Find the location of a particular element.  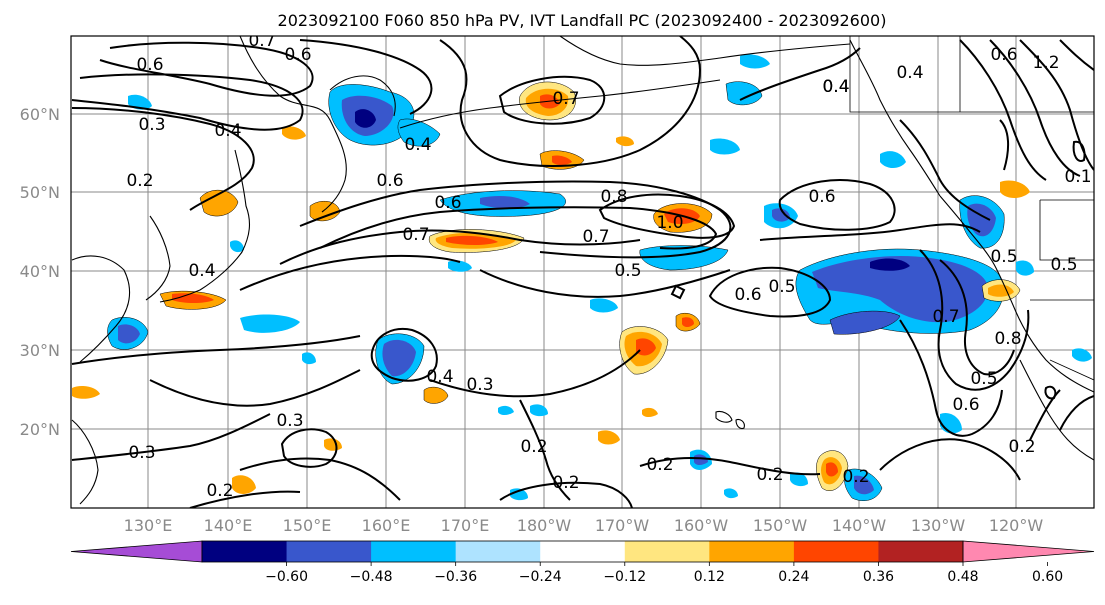

lon-label: 170°W is located at coordinates (622, 525).